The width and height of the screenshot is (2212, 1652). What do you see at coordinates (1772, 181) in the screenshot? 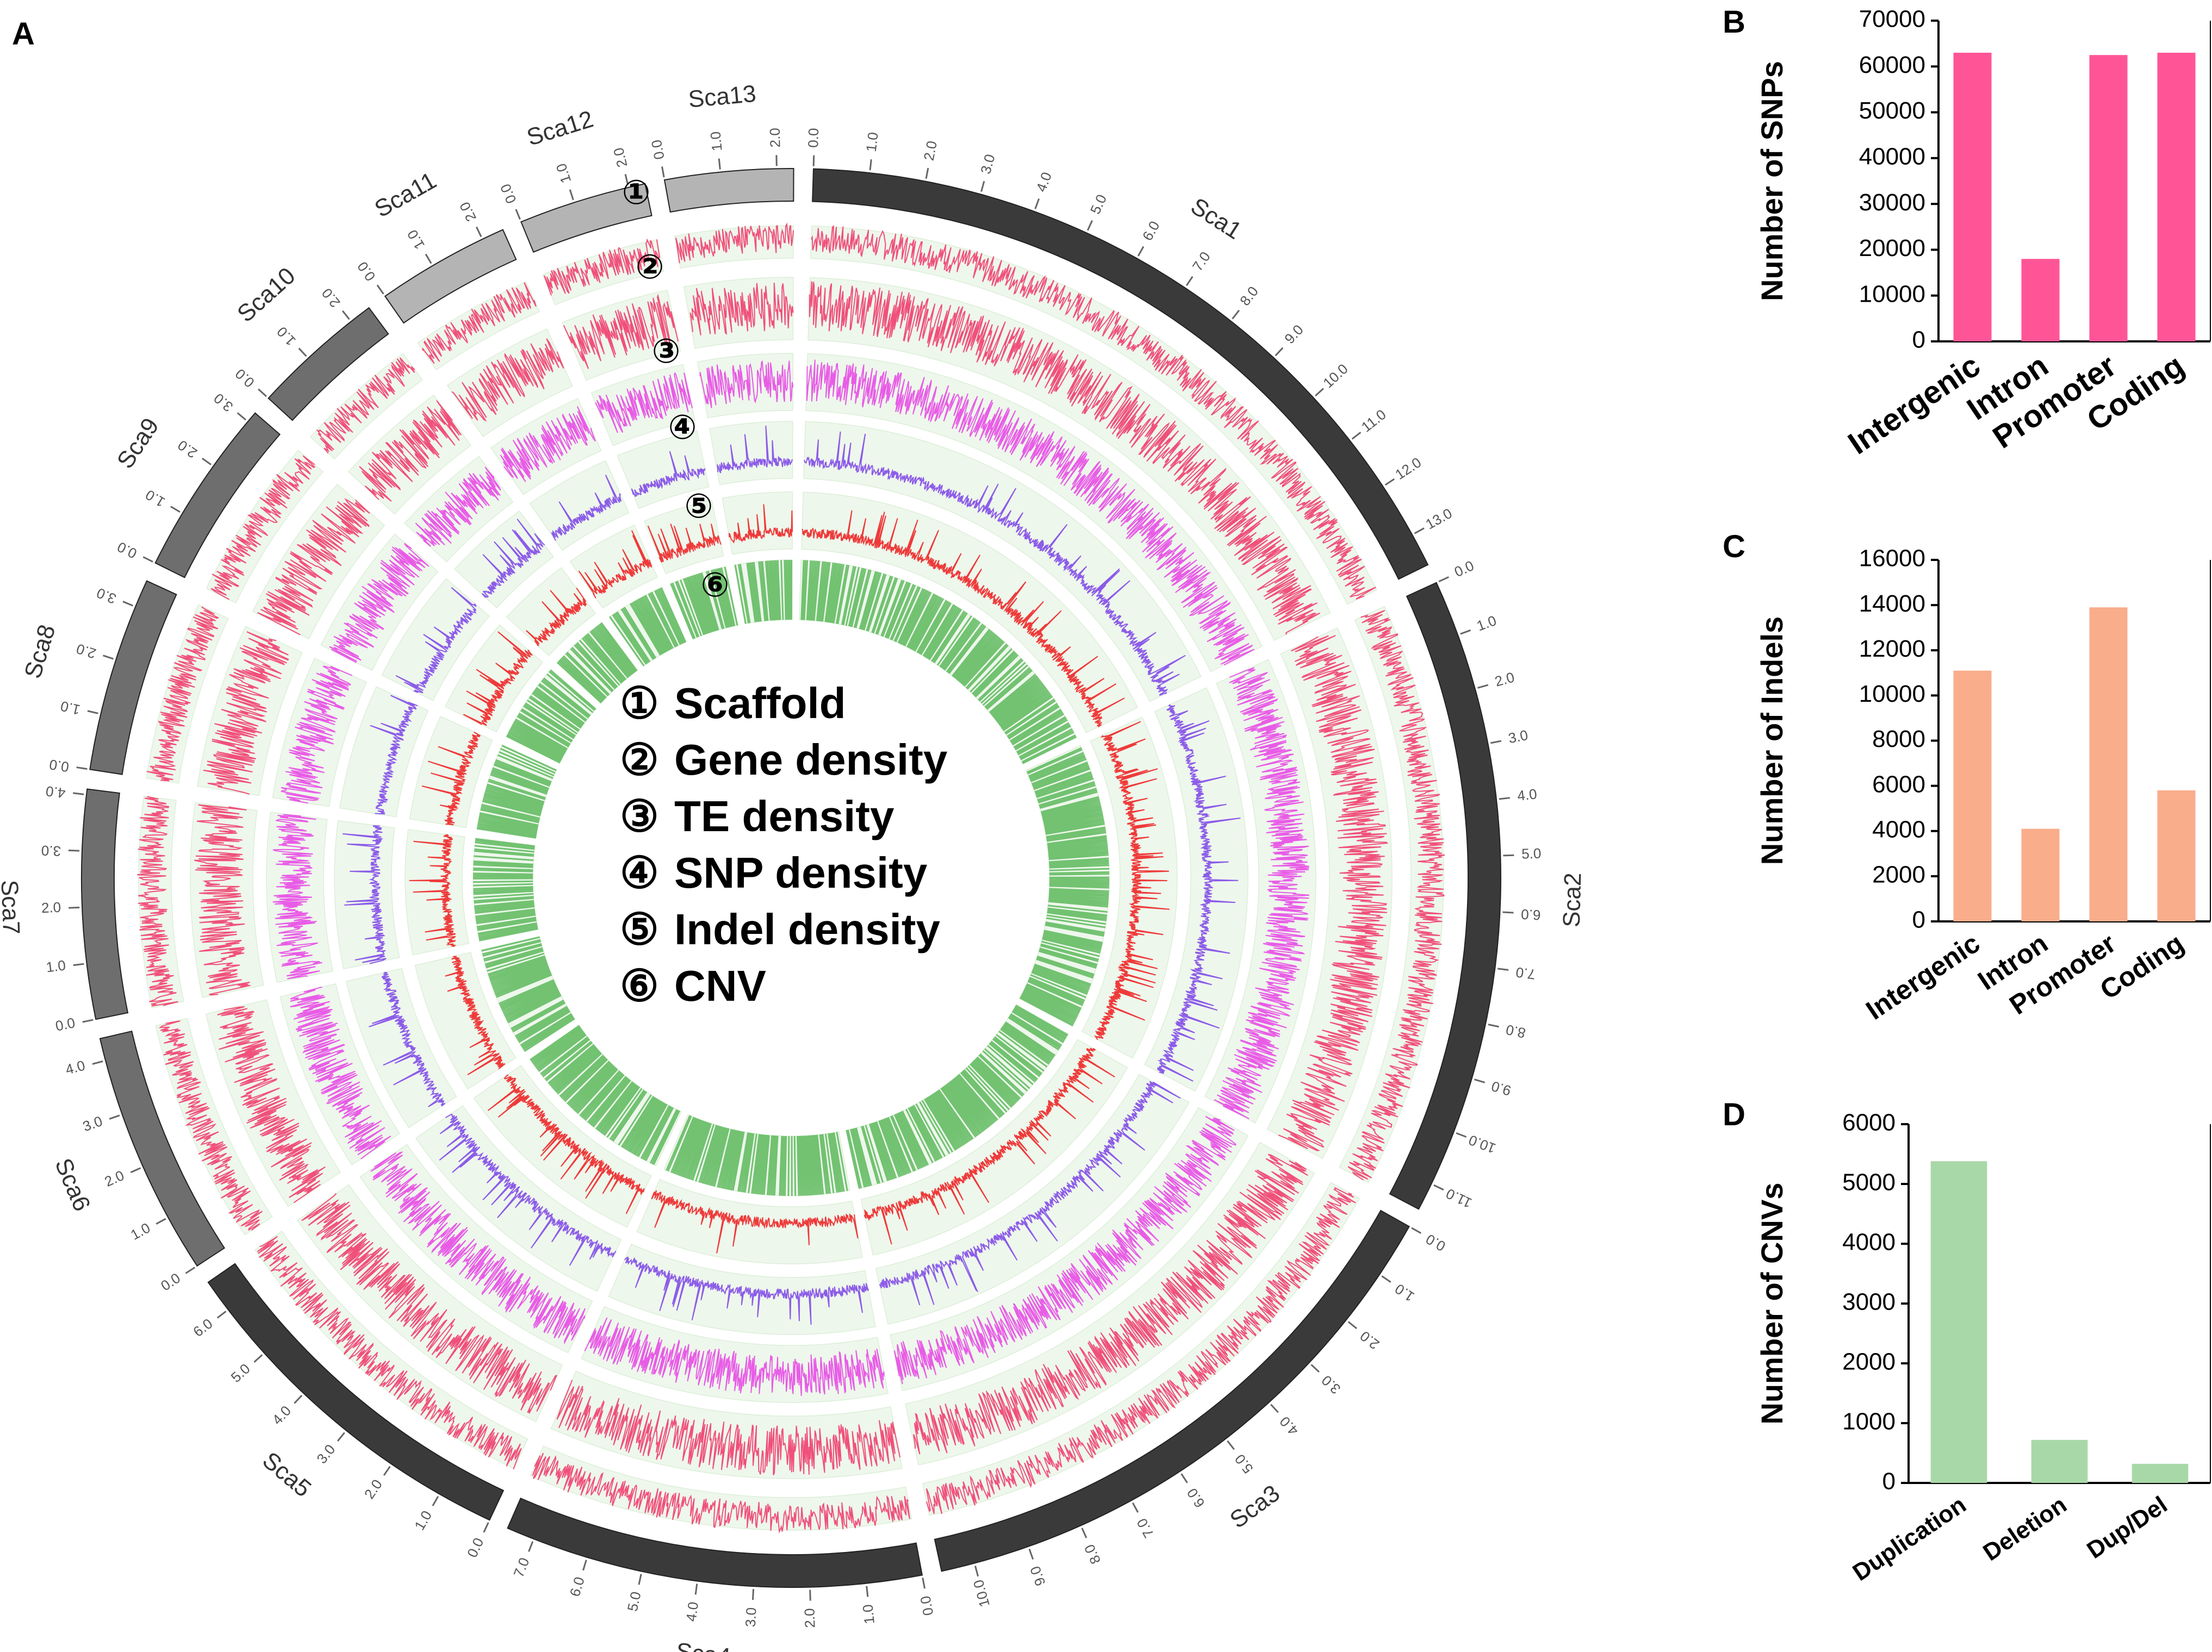
I see `y-axis-label: Number of SNPs` at bounding box center [1772, 181].